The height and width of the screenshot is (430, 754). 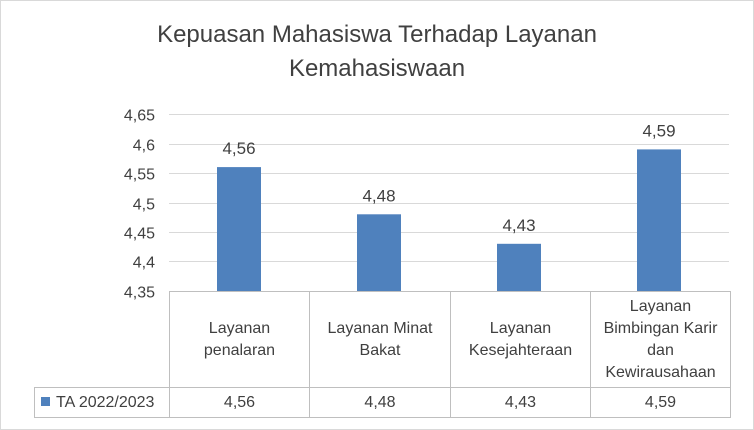 What do you see at coordinates (45, 401) in the screenshot?
I see `legend-key` at bounding box center [45, 401].